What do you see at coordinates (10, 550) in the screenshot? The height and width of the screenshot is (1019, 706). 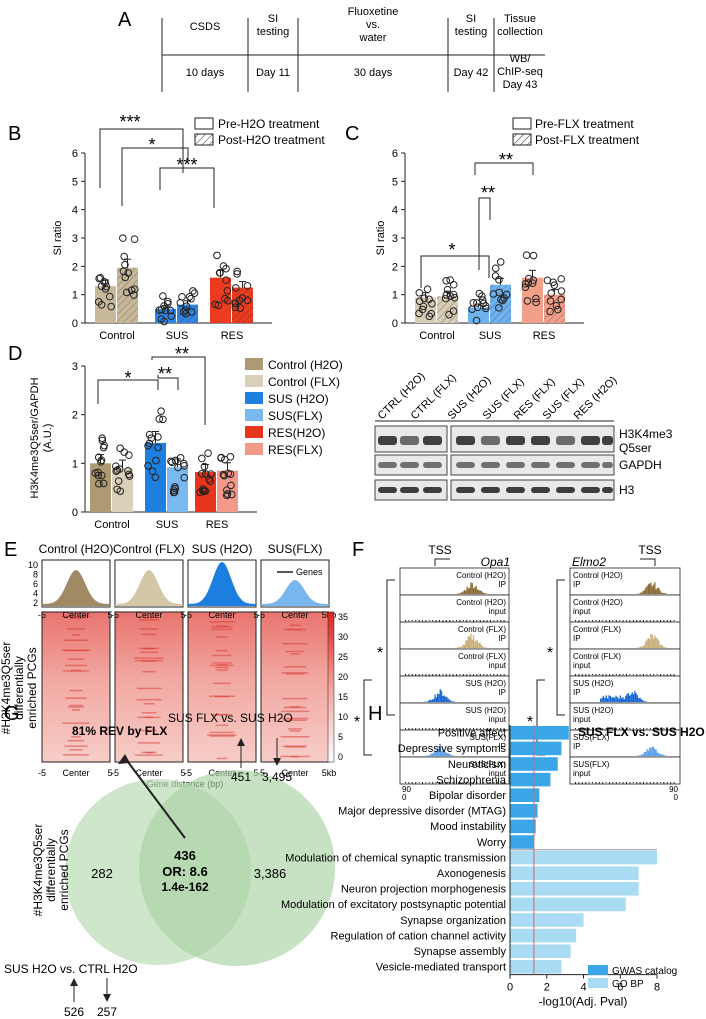 I see `panel-label-e: E` at bounding box center [10, 550].